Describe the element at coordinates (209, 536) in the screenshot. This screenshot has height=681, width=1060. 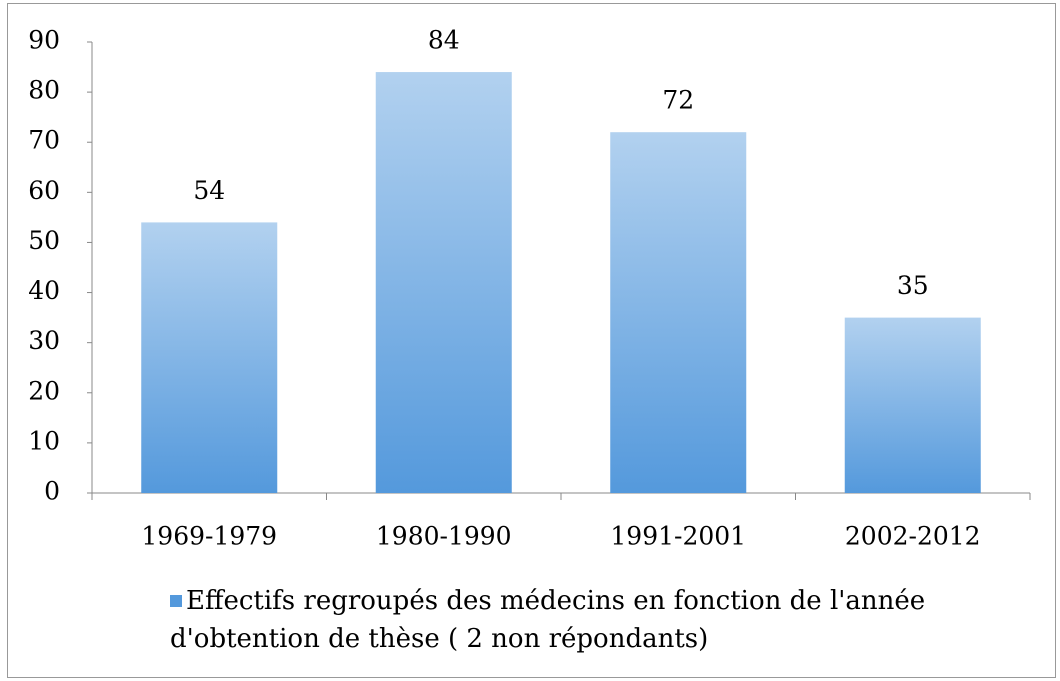
I see `x-tick-label: 1969-1979` at that location.